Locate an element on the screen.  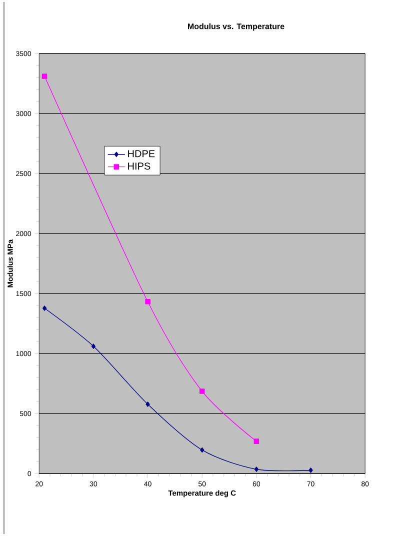
legend-label: HDPE is located at coordinates (141, 154).